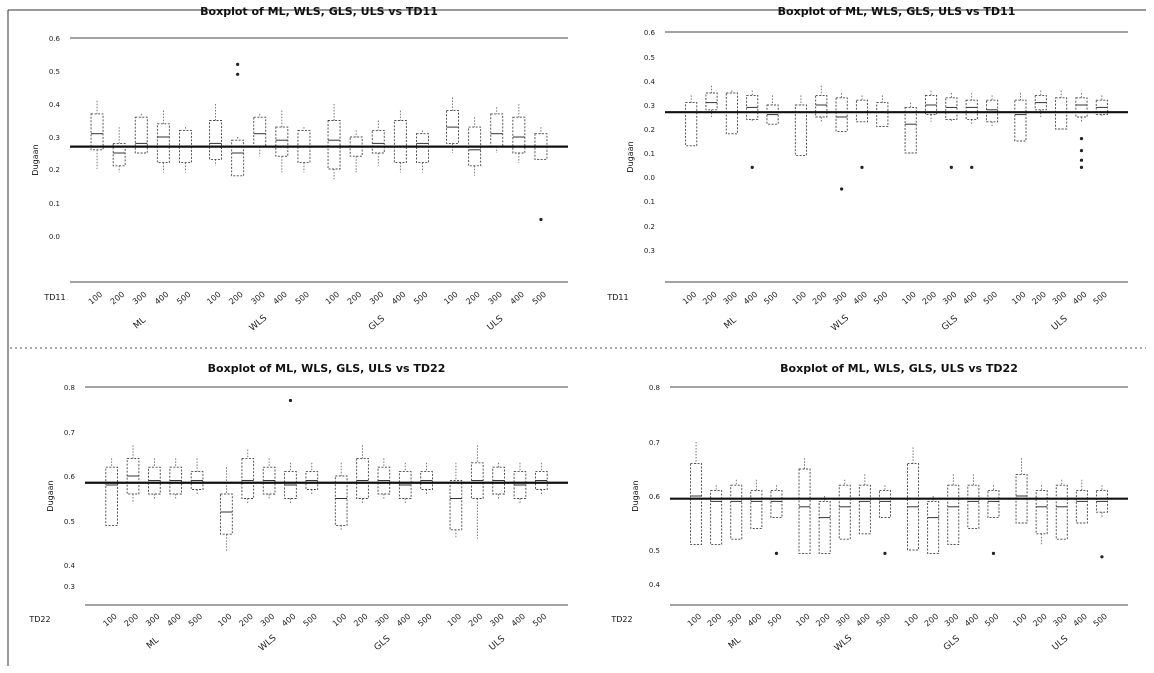 Image resolution: width=1154 pixels, height=673 pixels. What do you see at coordinates (319, 11) in the screenshot?
I see `chart-title: Boxplot of ML, WLS, GLS, ULS vs TD11` at bounding box center [319, 11].